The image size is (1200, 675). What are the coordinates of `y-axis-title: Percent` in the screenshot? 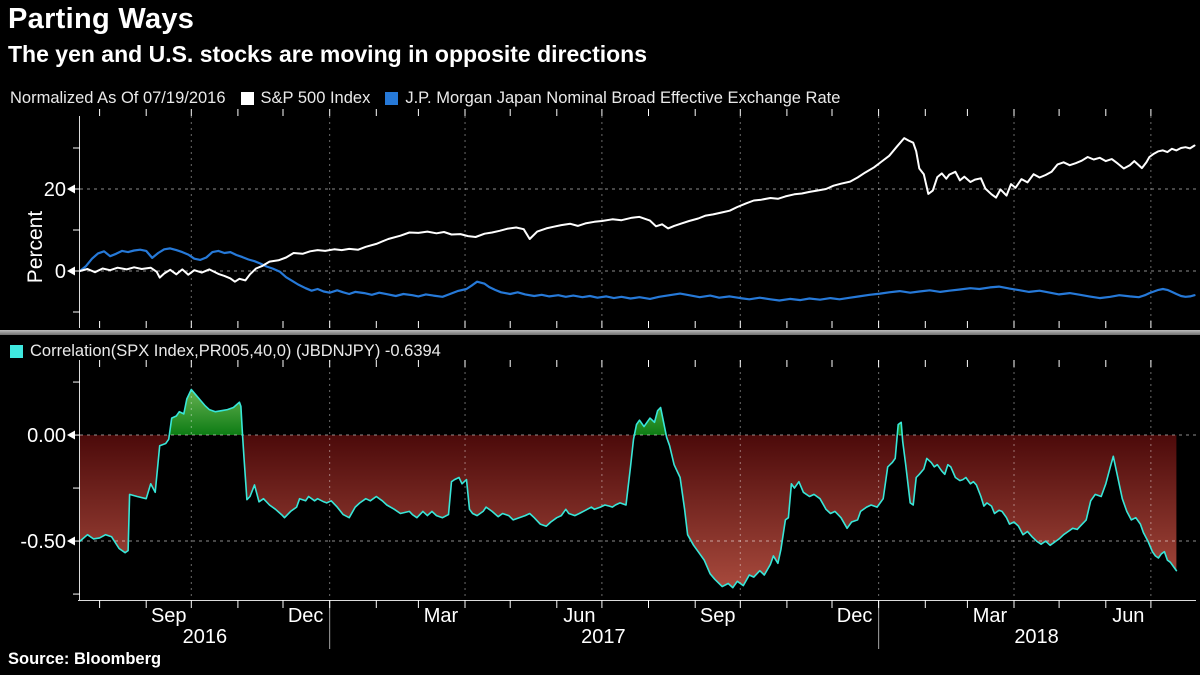 It's located at (35, 247).